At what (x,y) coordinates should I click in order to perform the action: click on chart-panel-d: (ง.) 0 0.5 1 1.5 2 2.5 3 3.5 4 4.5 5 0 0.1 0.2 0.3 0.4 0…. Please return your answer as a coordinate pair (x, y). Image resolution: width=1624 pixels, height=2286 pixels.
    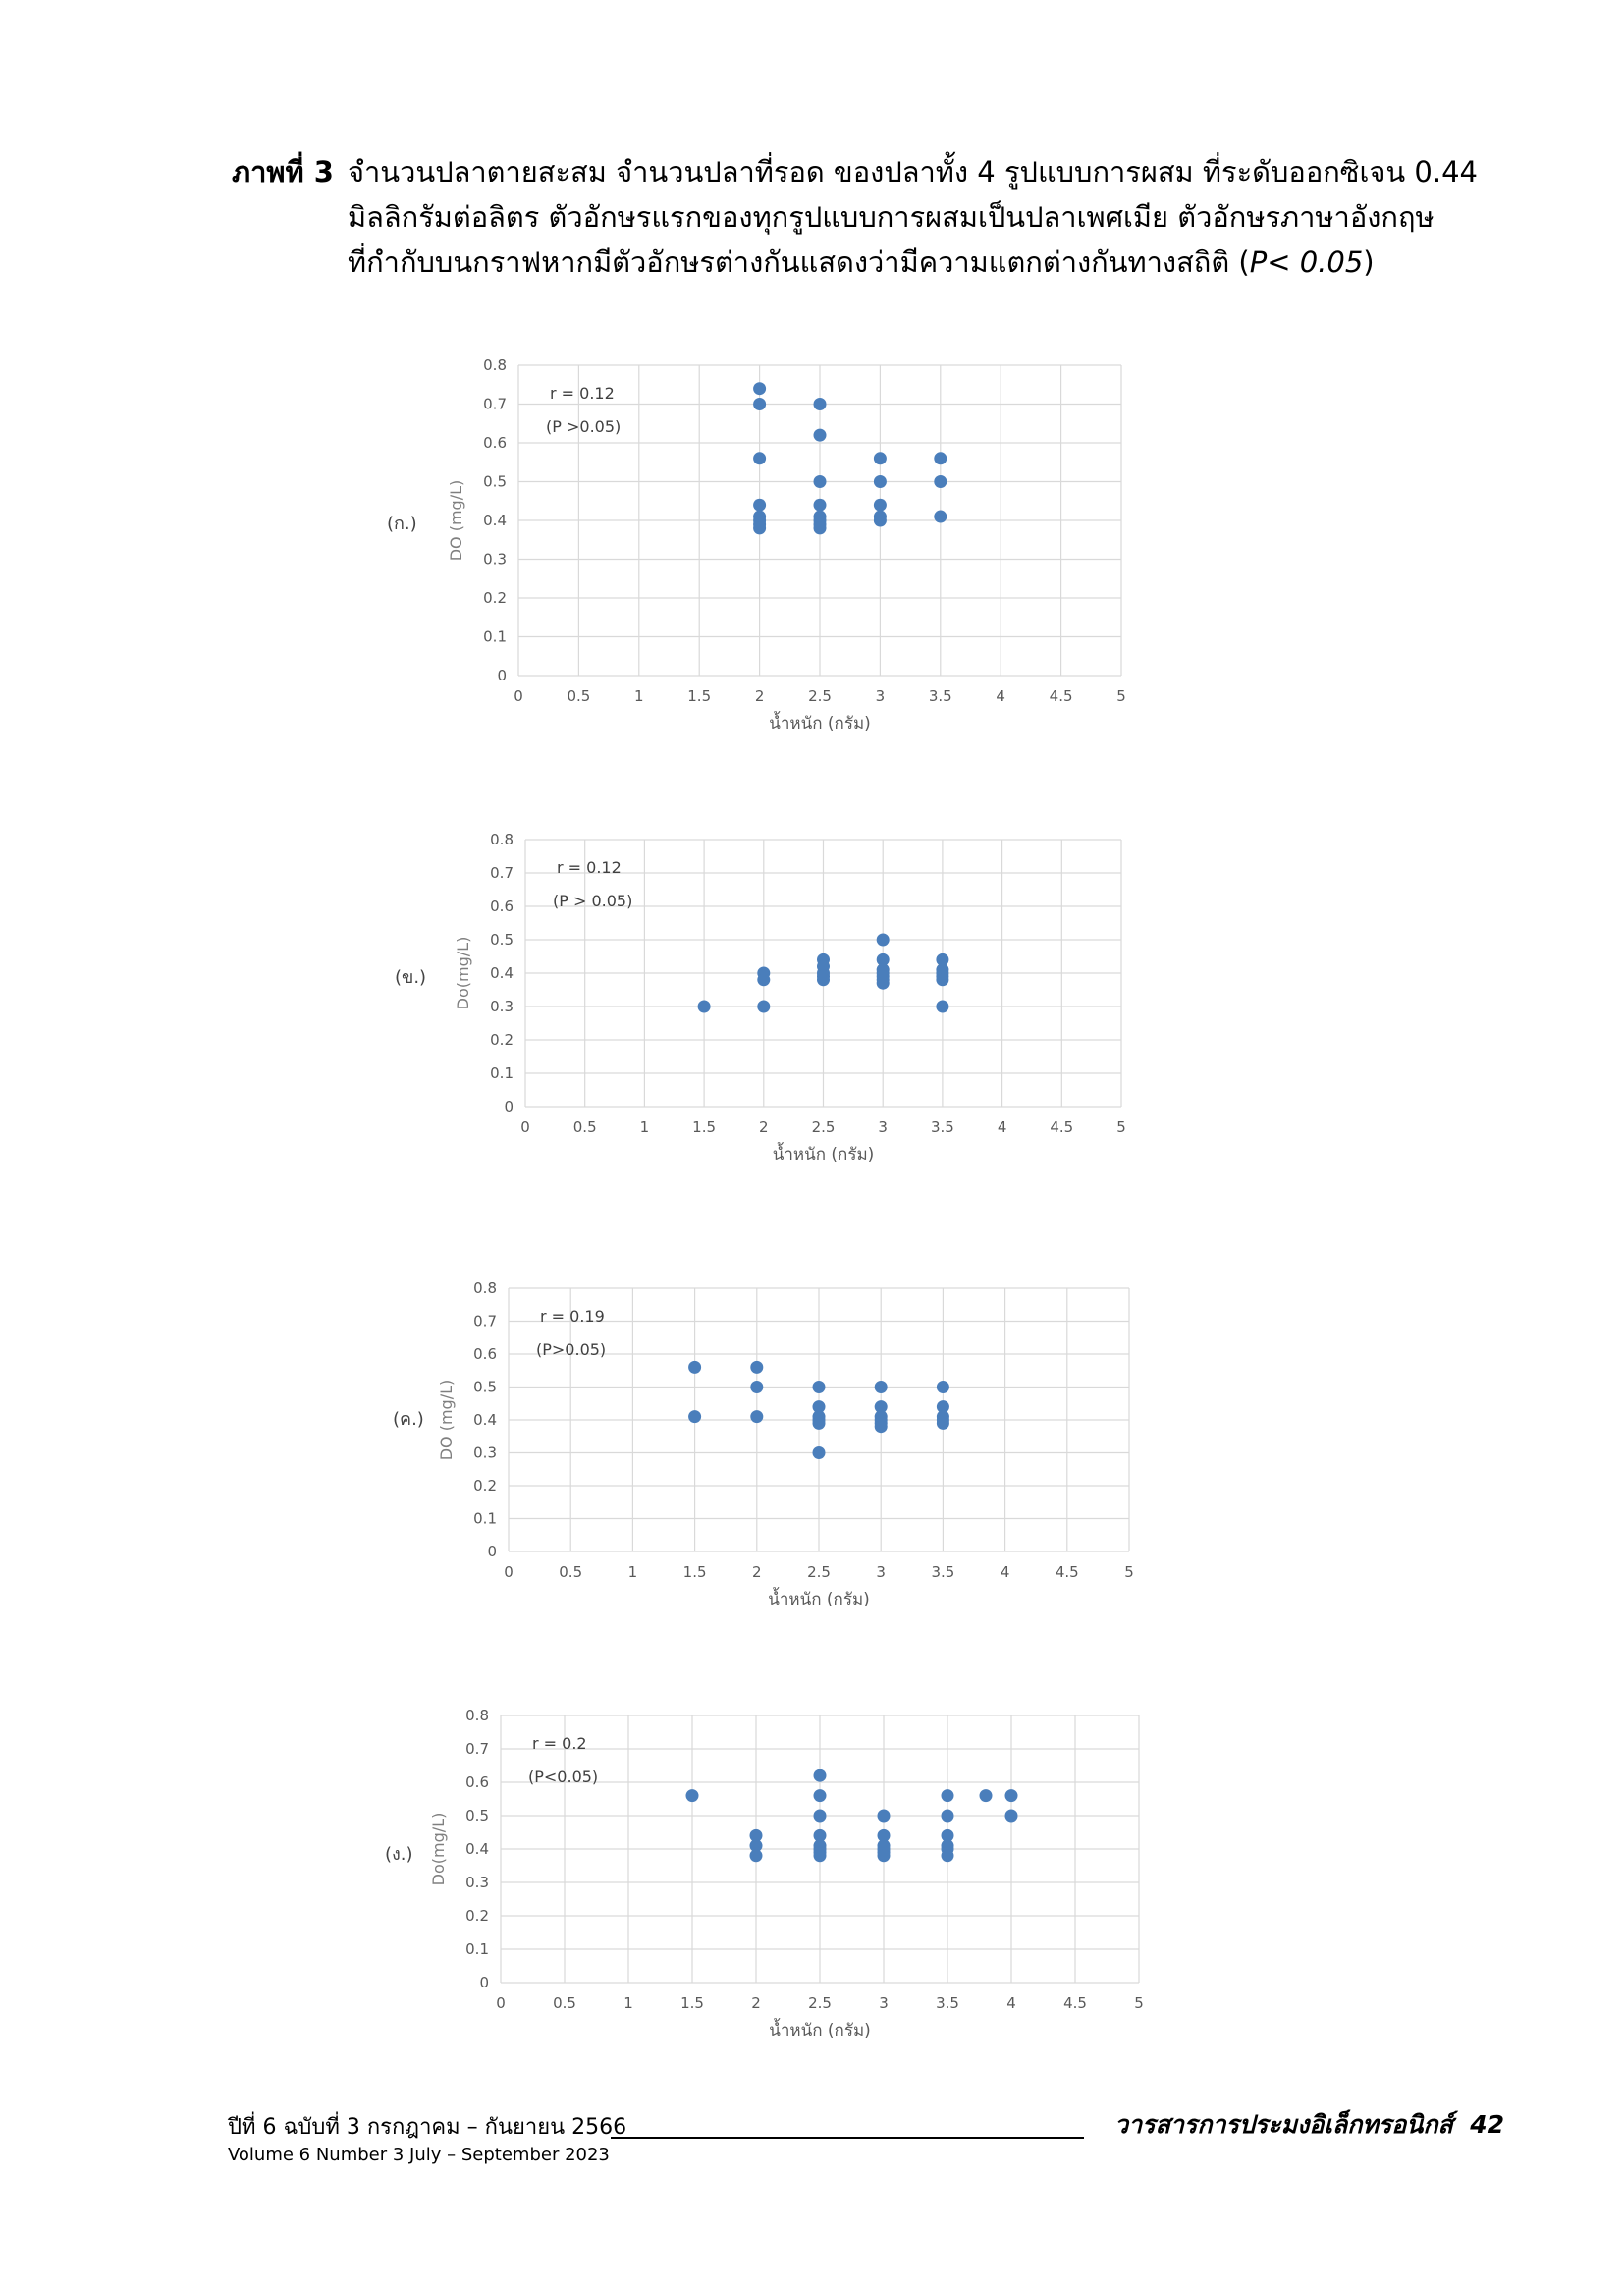
    Looking at the image, I should click on (775, 1880).